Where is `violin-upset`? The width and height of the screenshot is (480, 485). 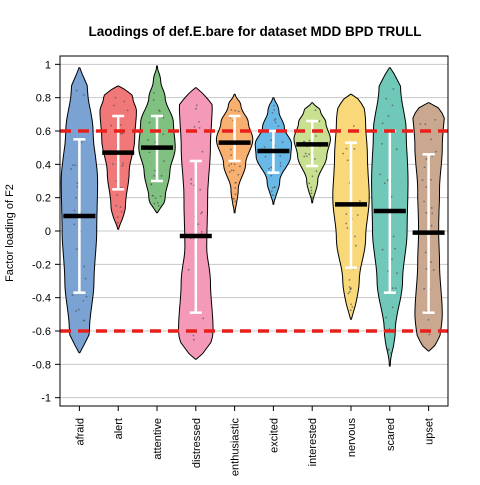 violin-upset is located at coordinates (428, 227).